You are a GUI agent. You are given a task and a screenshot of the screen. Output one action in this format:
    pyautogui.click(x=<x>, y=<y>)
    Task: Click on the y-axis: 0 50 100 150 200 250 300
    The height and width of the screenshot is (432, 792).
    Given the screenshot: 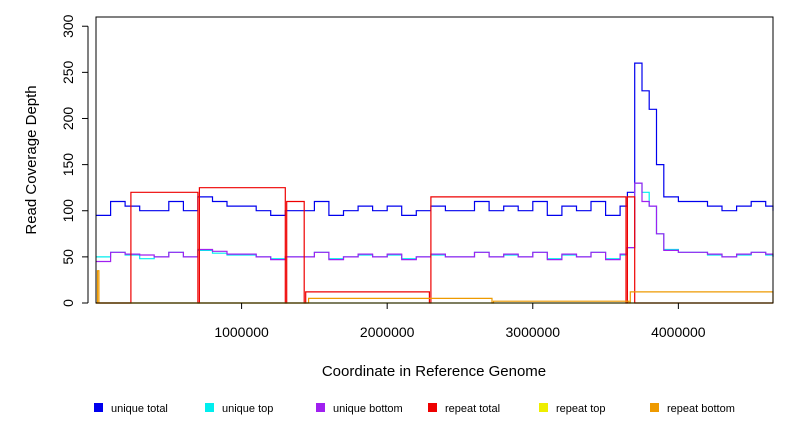 What is the action you would take?
    pyautogui.click(x=74, y=160)
    